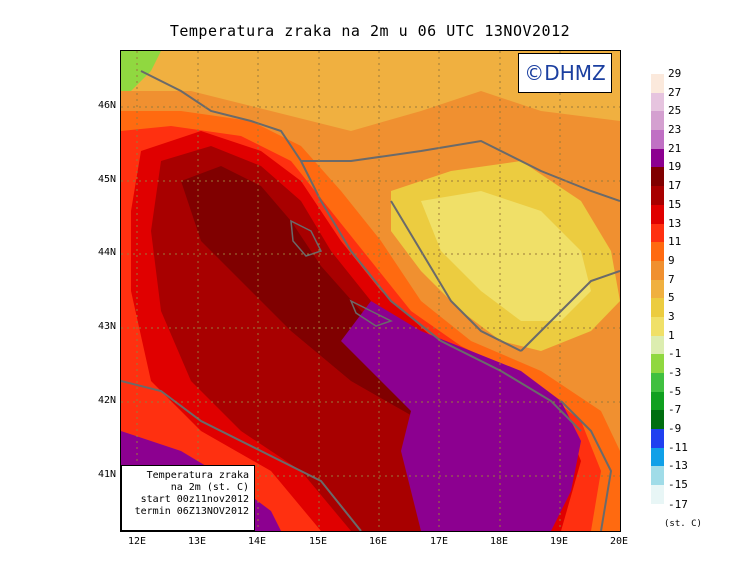  Describe the element at coordinates (671, 298) in the screenshot. I see `legend-label: 5` at that location.